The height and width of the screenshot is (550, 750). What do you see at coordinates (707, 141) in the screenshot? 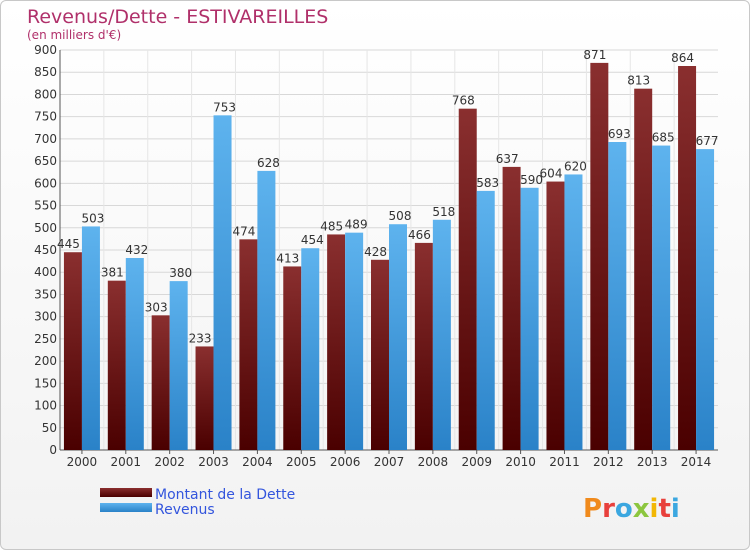
I see `value-label-revenus: 677` at bounding box center [707, 141].